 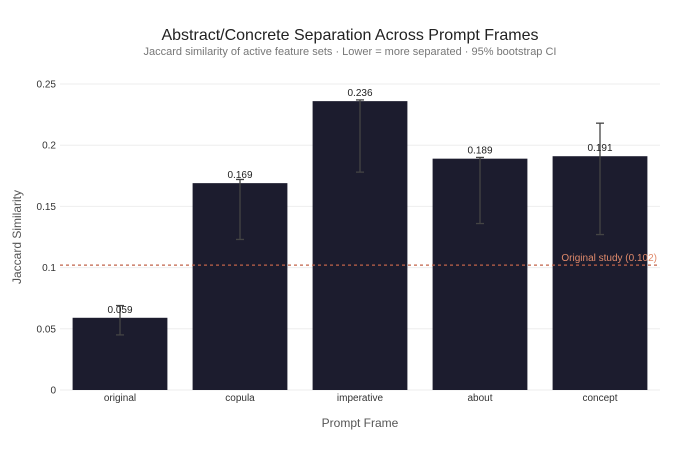 What do you see at coordinates (360, 136) in the screenshot?
I see `error-bar-imperative` at bounding box center [360, 136].